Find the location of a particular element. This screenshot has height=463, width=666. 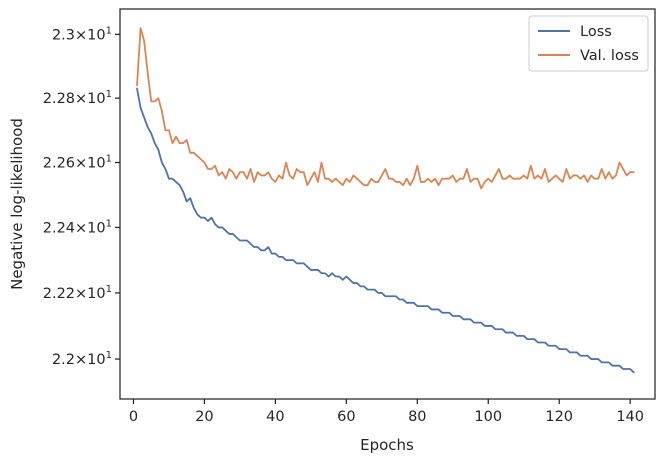

y-tick-label: 2.28×10¹ is located at coordinates (77, 98).